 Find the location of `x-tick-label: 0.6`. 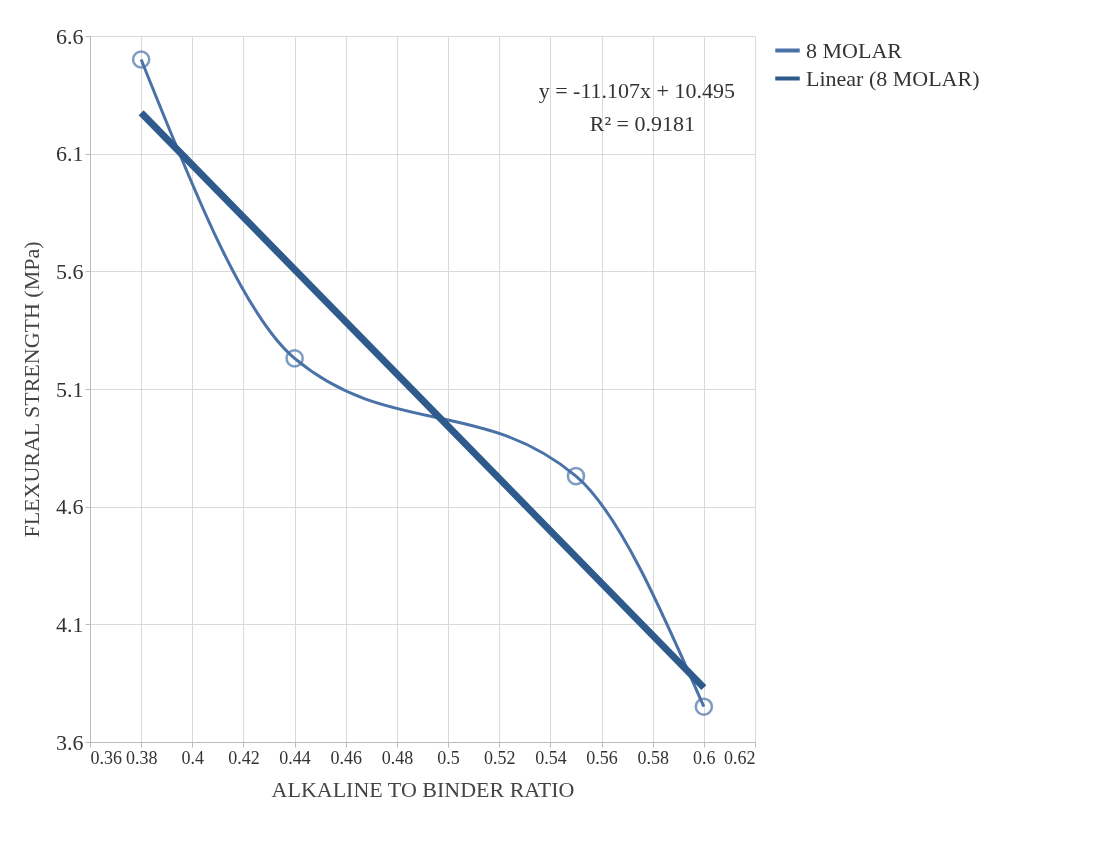

x-tick-label: 0.6 is located at coordinates (704, 757).